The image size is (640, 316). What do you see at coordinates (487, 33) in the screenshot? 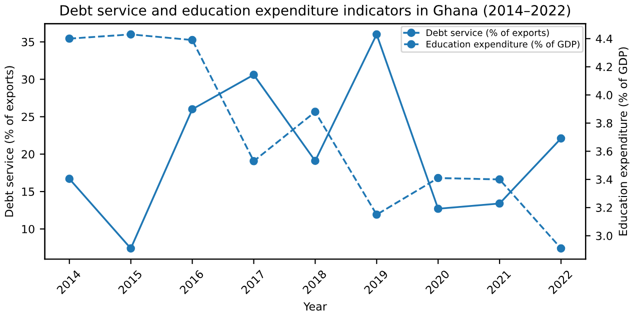
I see `legend-label: Debt service (% of exports)` at bounding box center [487, 33].